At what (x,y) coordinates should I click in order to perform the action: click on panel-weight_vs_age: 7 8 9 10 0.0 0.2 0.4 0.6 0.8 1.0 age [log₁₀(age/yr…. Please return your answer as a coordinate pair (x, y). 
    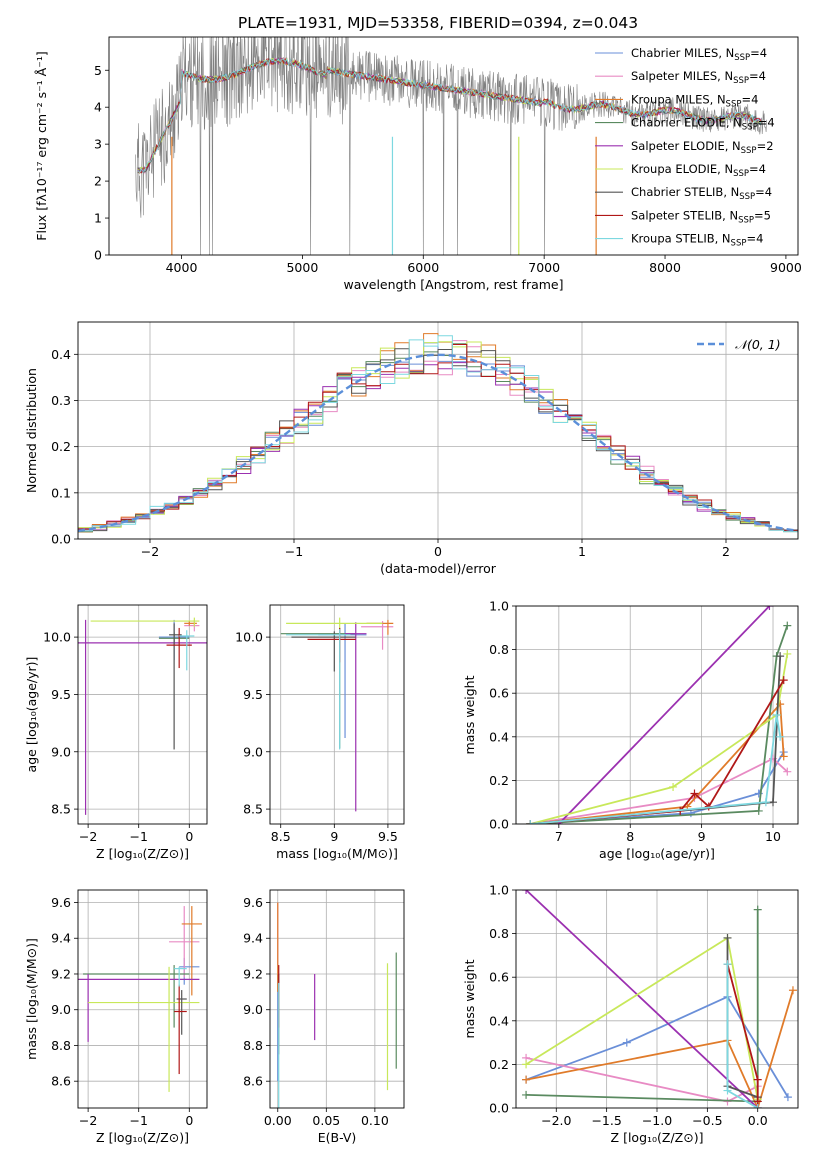
    Looking at the image, I should click on (630, 730).